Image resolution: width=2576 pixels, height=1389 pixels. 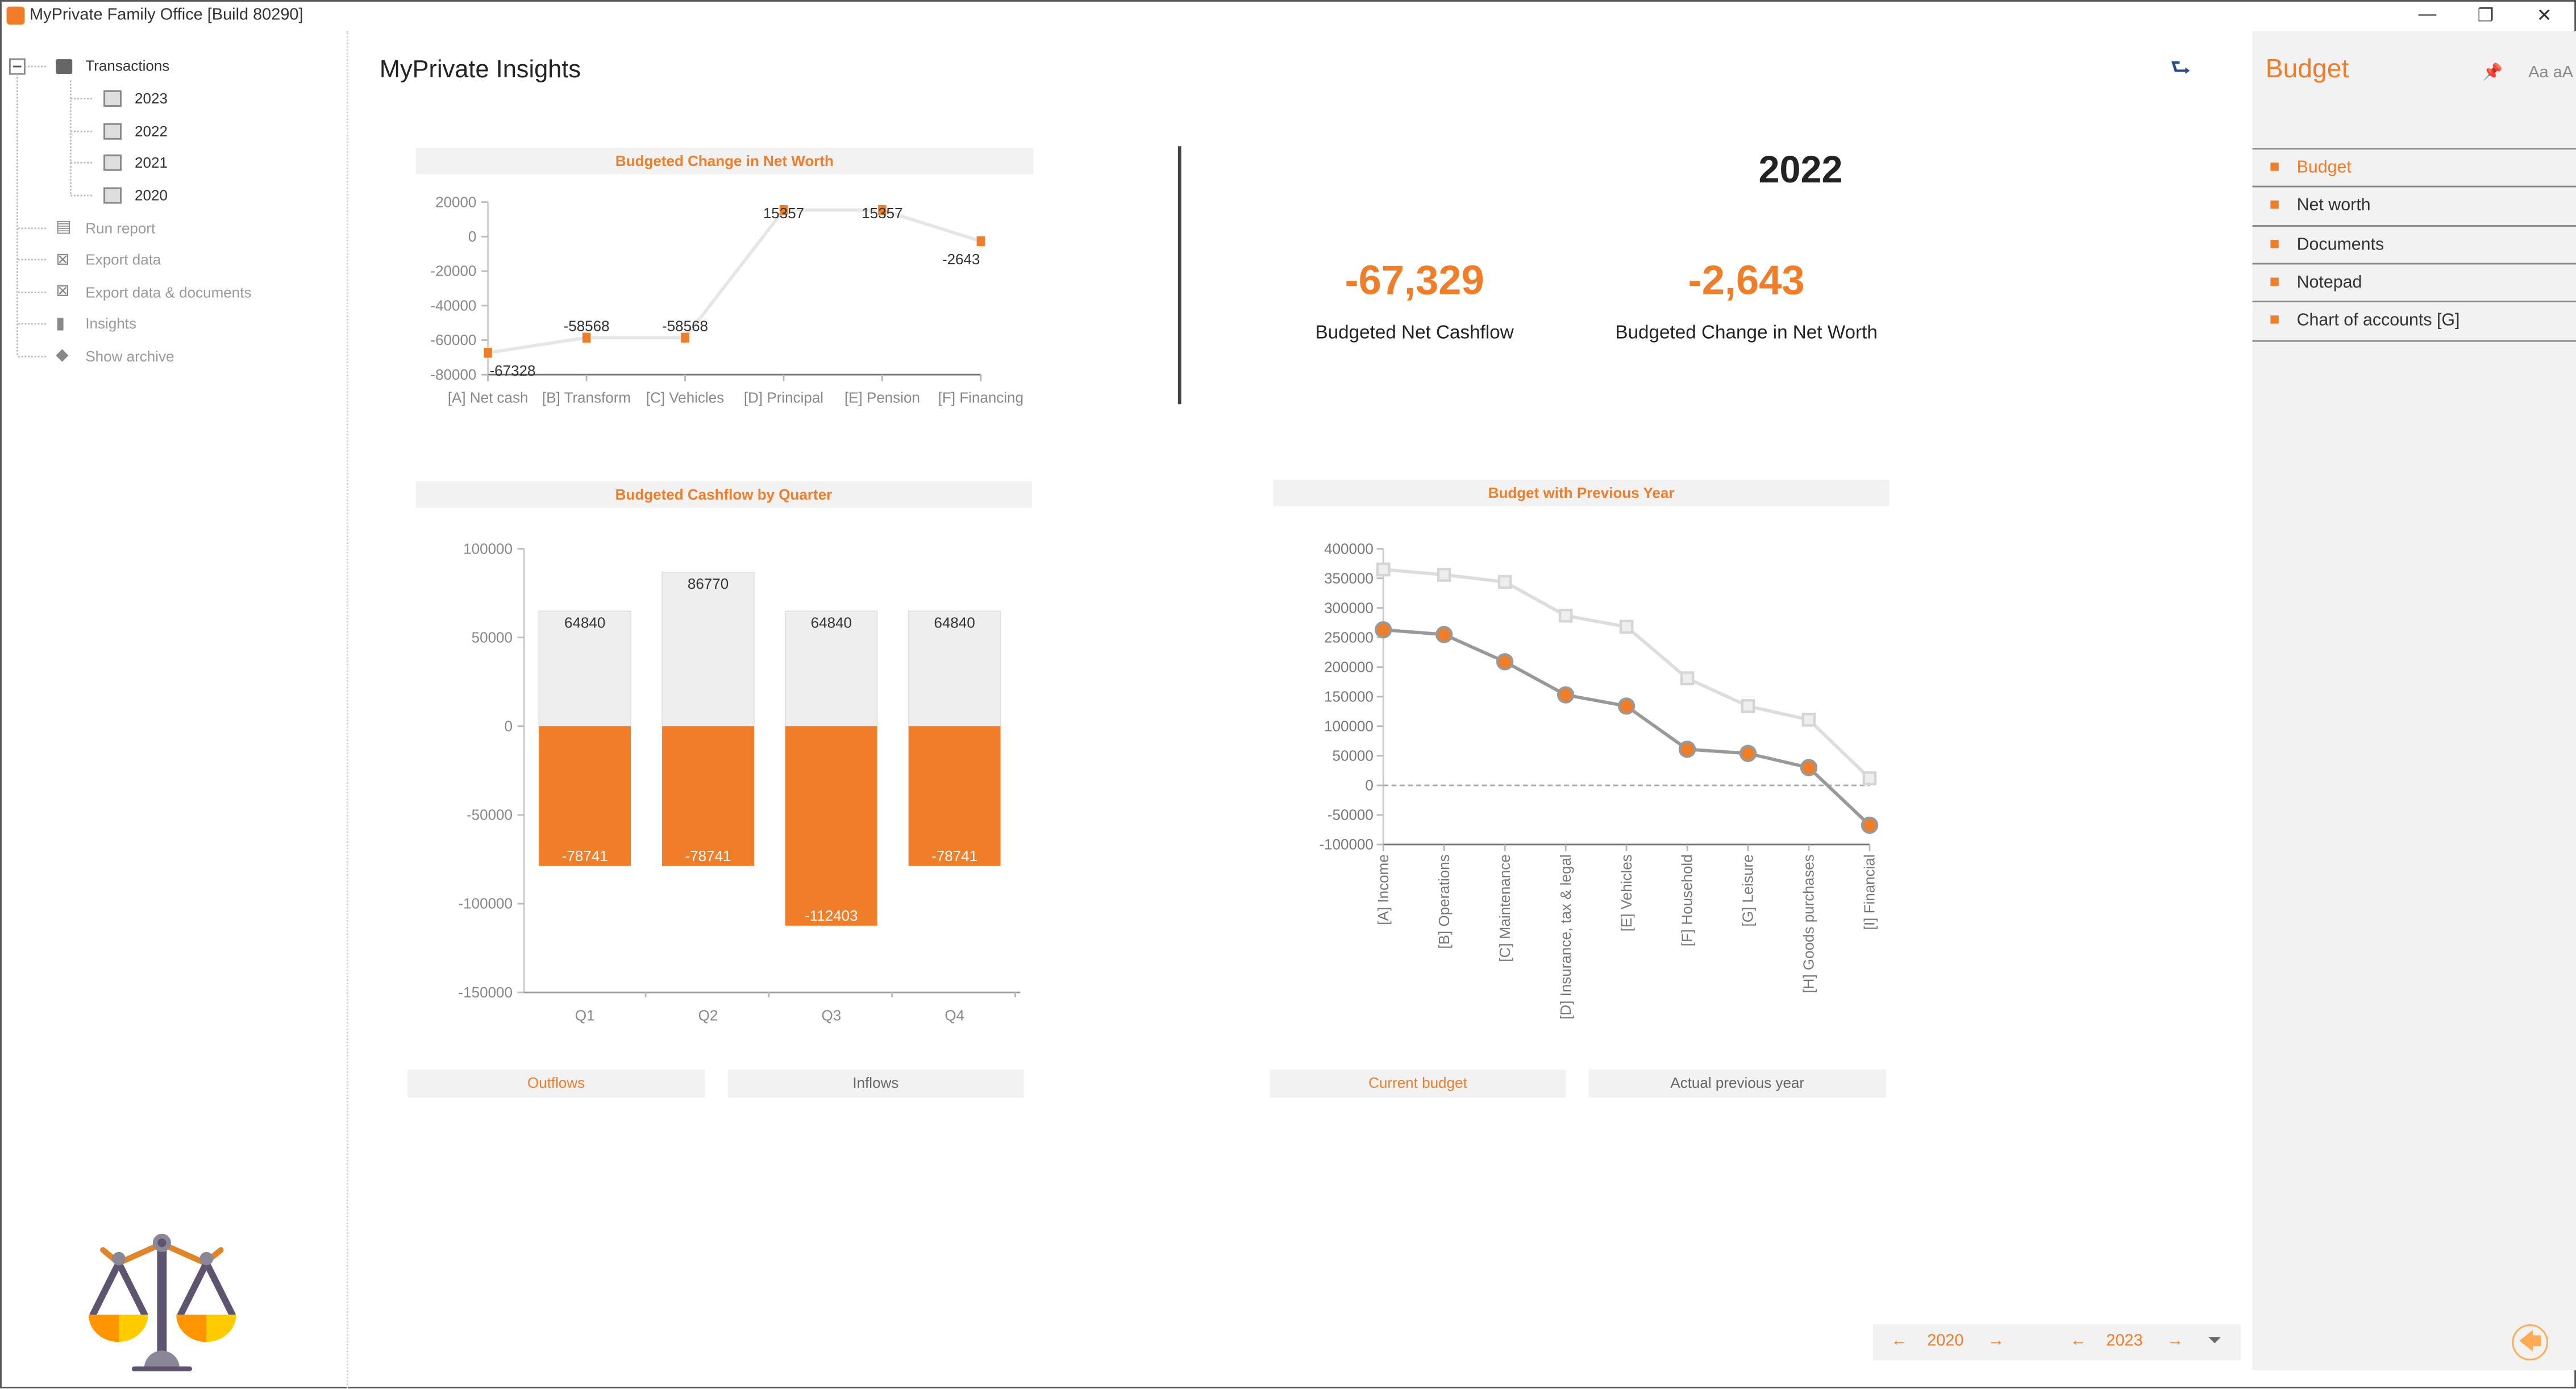 What do you see at coordinates (586, 397) in the screenshot?
I see `x-tick-label: [B] Transform` at bounding box center [586, 397].